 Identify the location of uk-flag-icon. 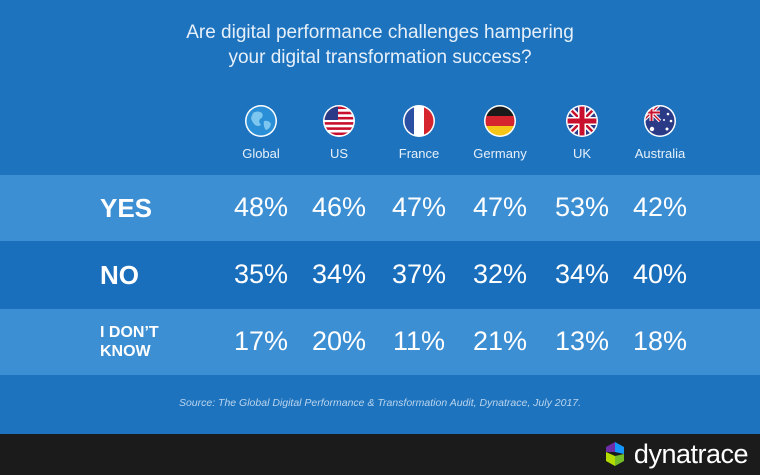
(582, 121).